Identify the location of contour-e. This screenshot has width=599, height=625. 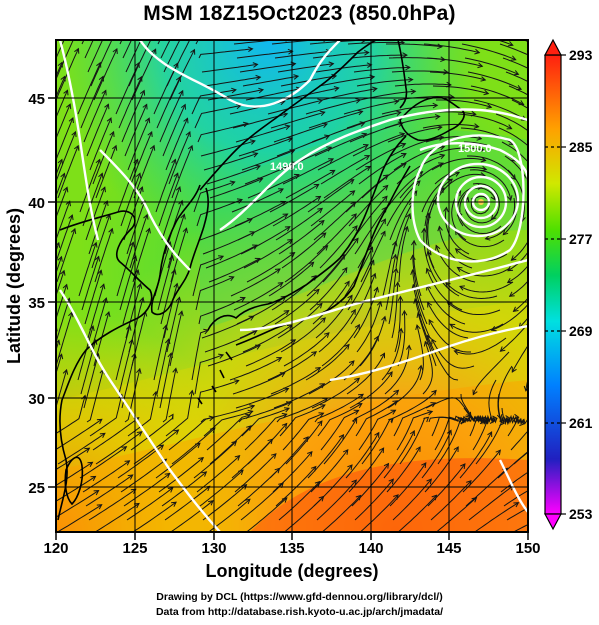
(473, 161).